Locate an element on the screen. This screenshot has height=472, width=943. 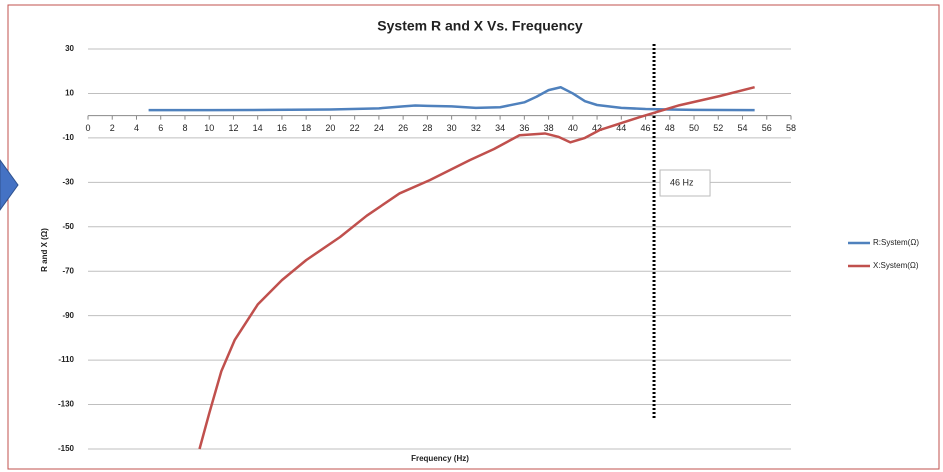
x-tick-label: 14 is located at coordinates (258, 128).